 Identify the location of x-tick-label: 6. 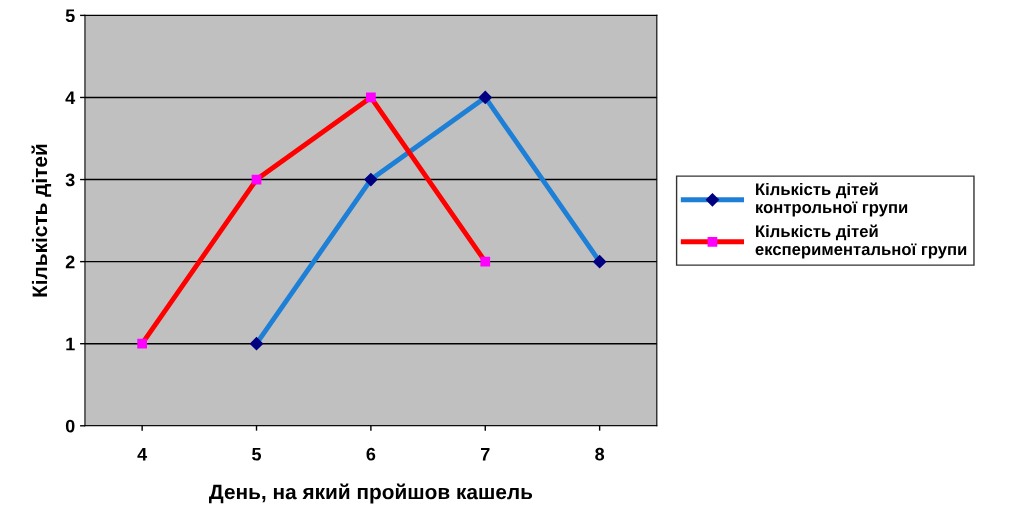
(371, 454).